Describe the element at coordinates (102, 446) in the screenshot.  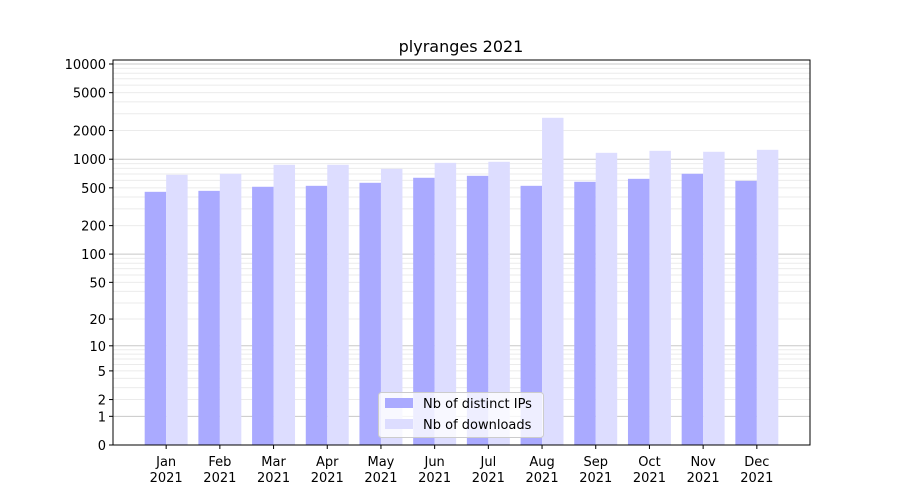
I see `y-tick-label: 0` at that location.